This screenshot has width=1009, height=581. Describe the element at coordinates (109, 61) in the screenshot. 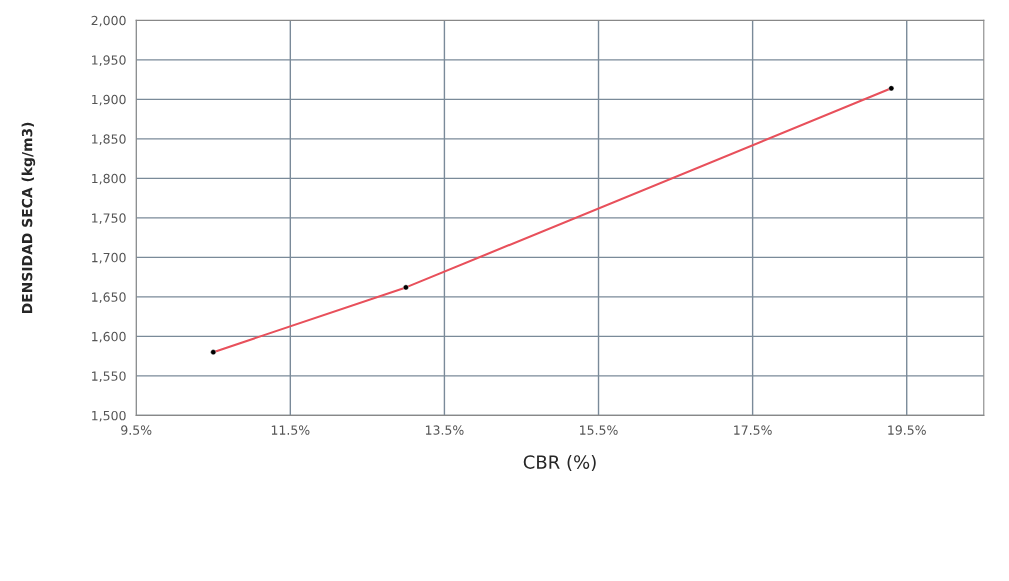

I see `y-tick-label: 1,950` at that location.